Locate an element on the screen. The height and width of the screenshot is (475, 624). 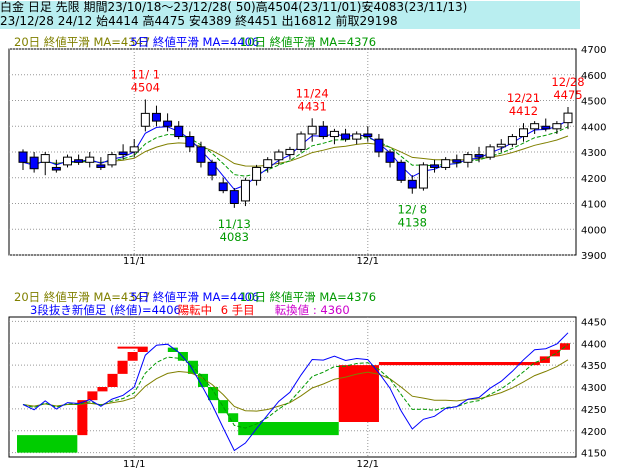
top-annotation-value-5: 4475 is located at coordinates (567, 95).